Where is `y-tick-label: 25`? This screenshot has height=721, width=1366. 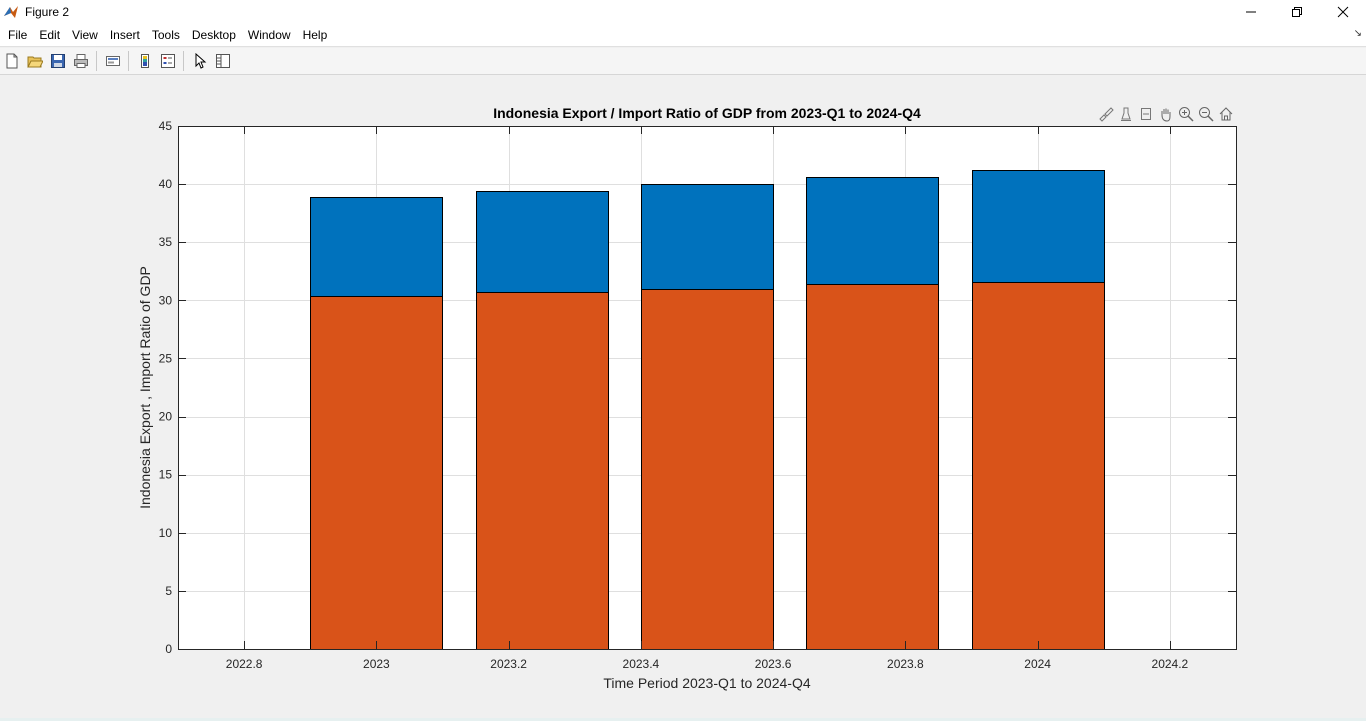 y-tick-label: 25 is located at coordinates (166, 358).